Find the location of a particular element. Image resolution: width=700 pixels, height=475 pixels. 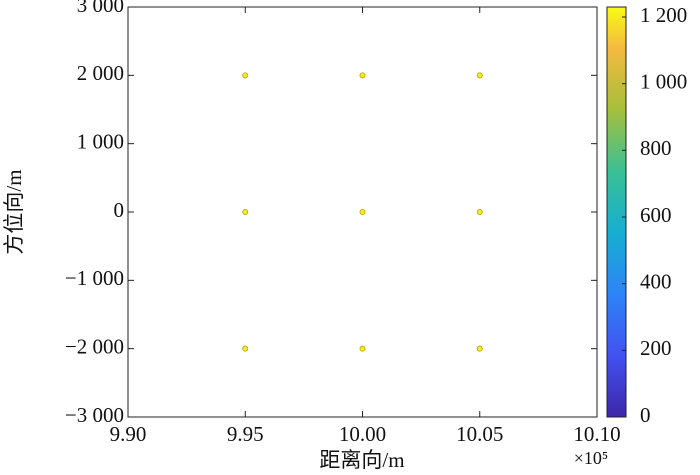

y-axis-label: 方位向/m is located at coordinates (14, 211).